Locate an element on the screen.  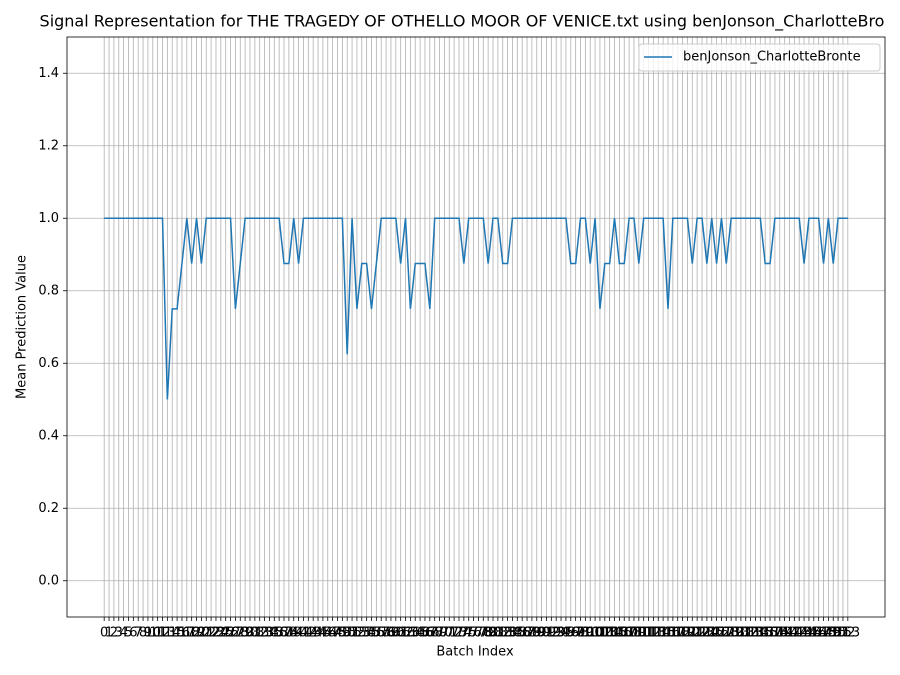
x-tick-label: 136 is located at coordinates (765, 633).